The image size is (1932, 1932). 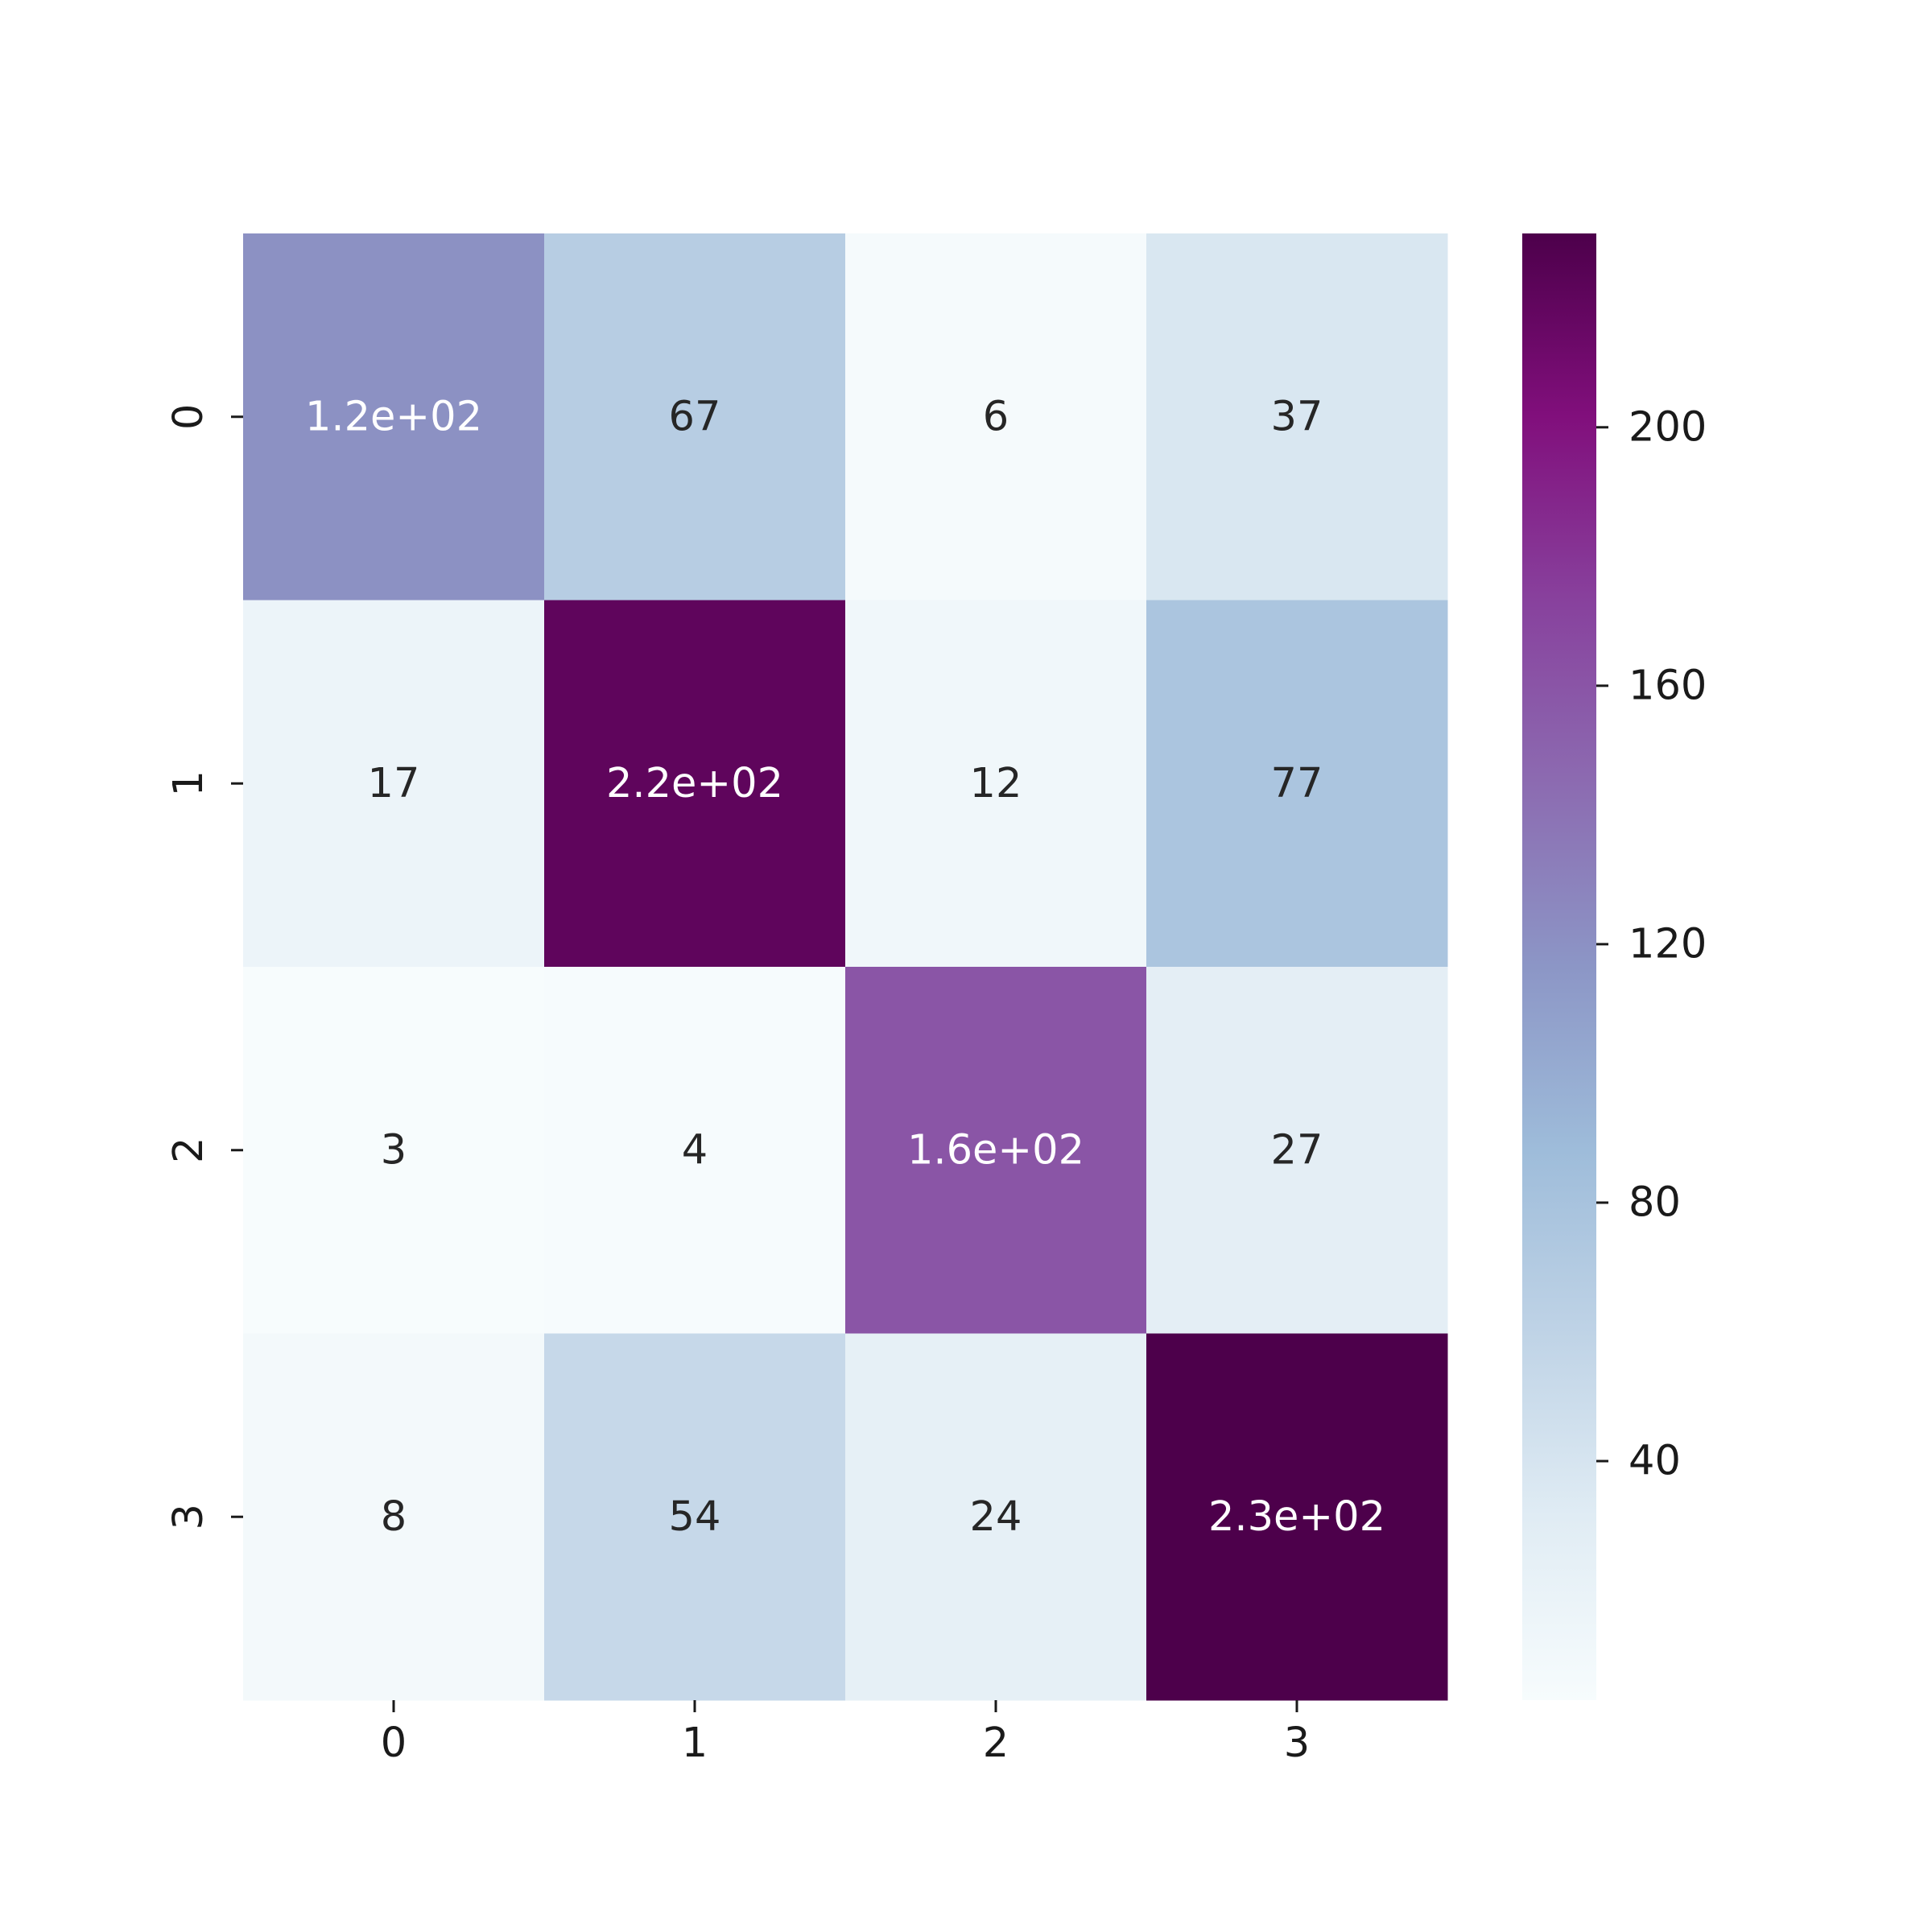 What do you see at coordinates (1655, 1202) in the screenshot?
I see `colorbar-tick-label: 80` at bounding box center [1655, 1202].